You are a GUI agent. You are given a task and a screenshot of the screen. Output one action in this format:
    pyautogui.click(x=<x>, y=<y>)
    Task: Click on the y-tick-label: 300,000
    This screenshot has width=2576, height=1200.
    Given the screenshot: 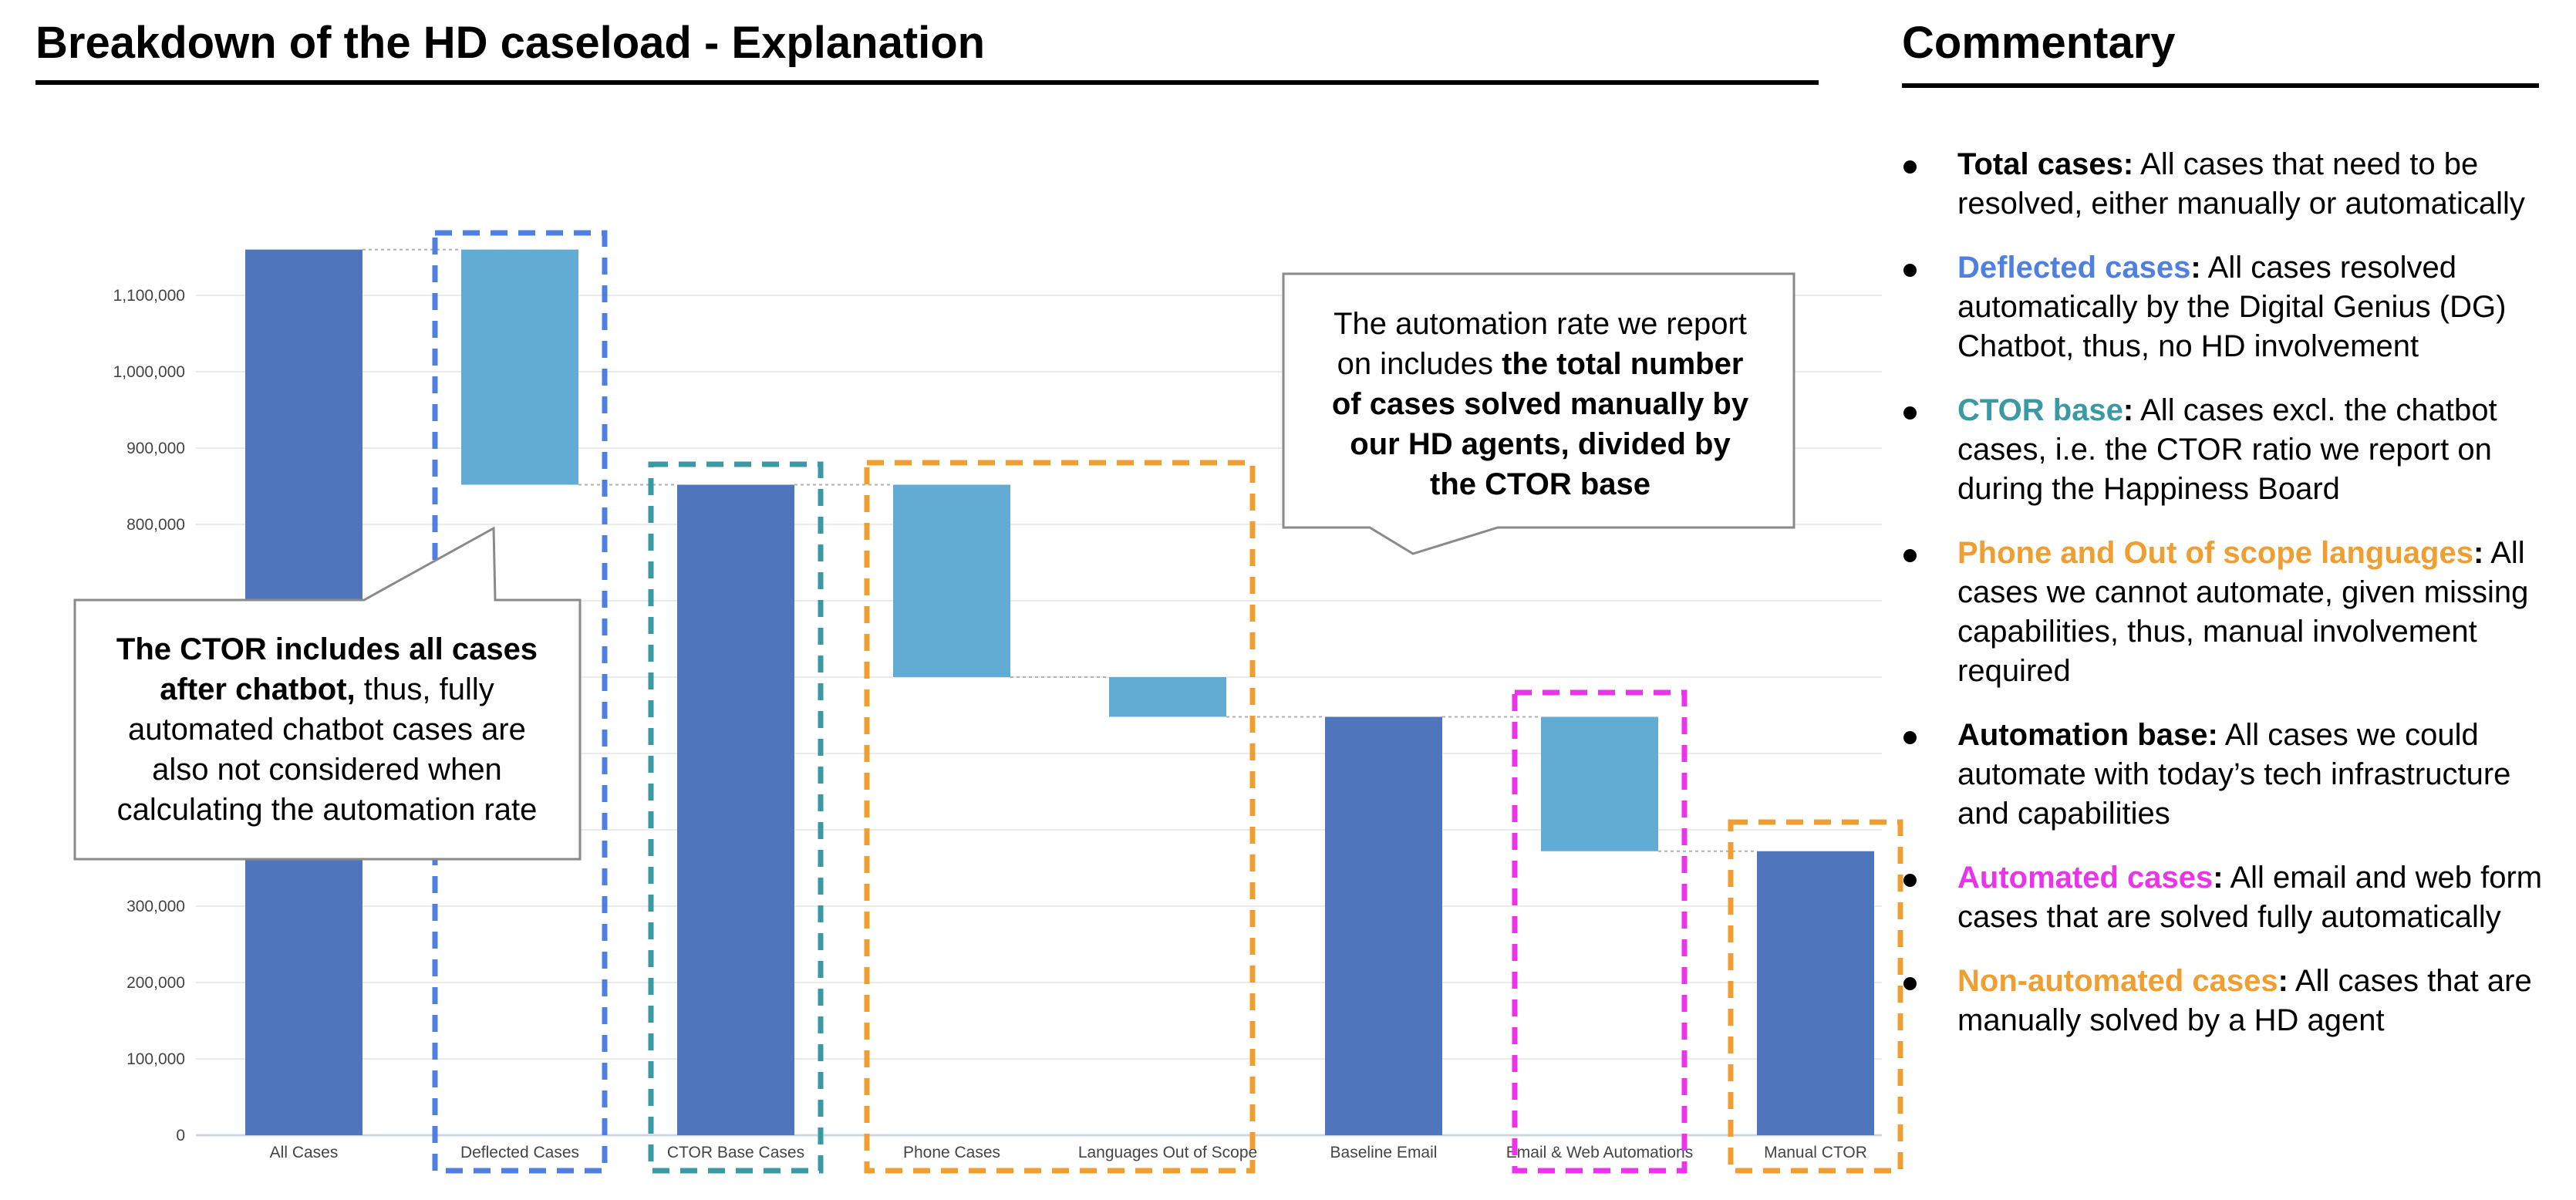 What is the action you would take?
    pyautogui.click(x=155, y=906)
    